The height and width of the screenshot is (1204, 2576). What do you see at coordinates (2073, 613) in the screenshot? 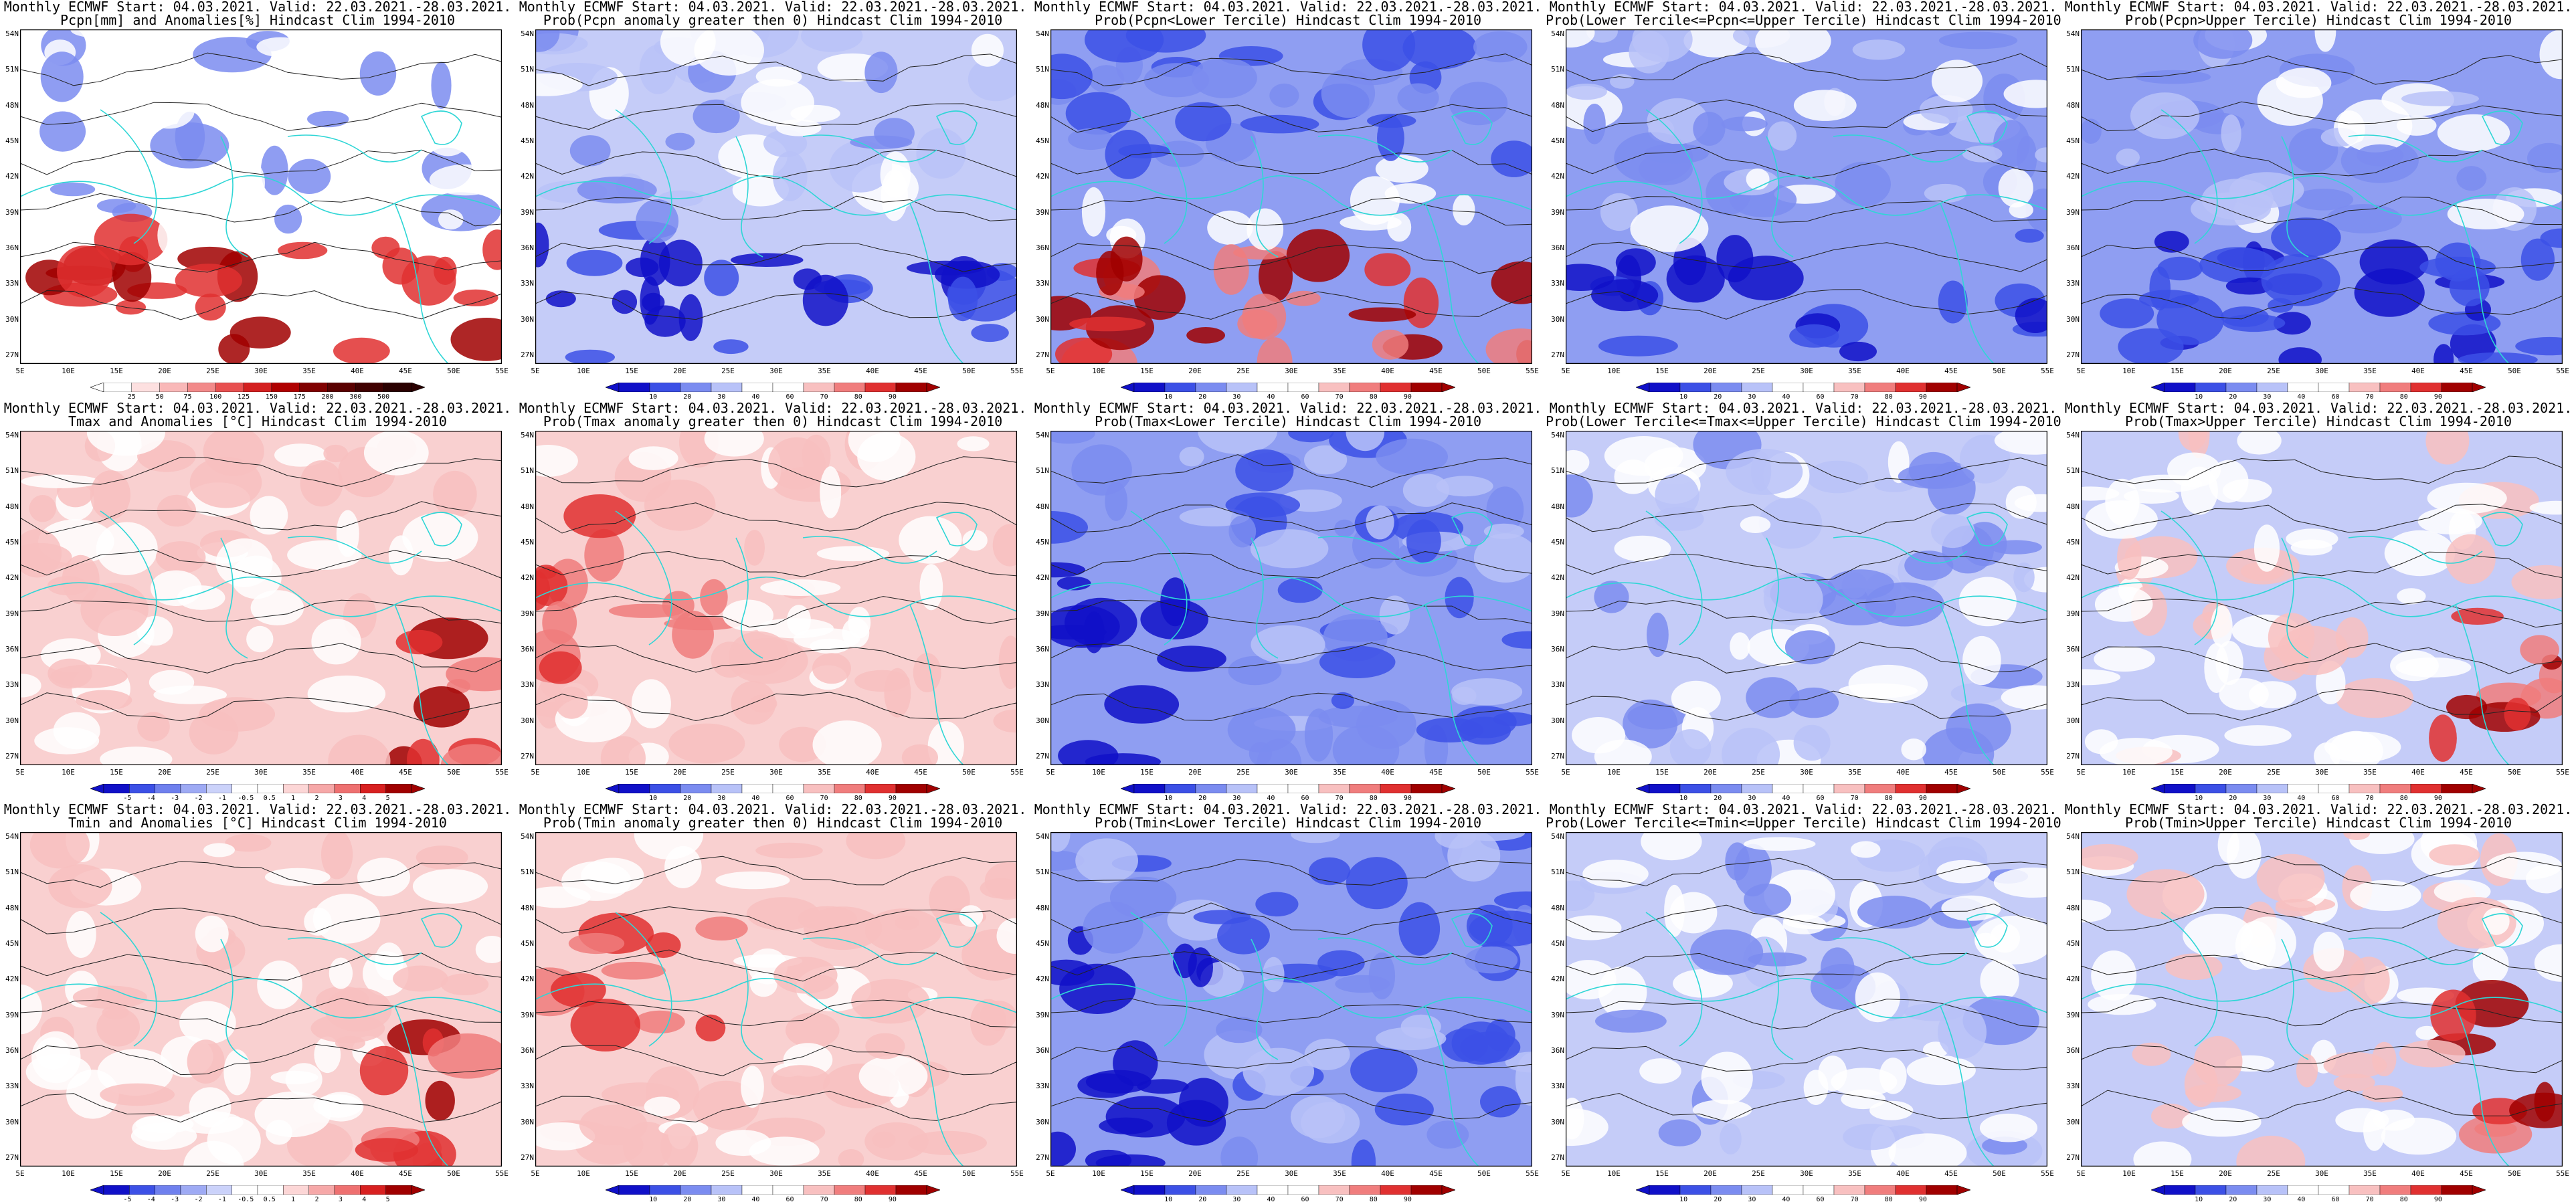
I see `latitude-label: 39N` at bounding box center [2073, 613].